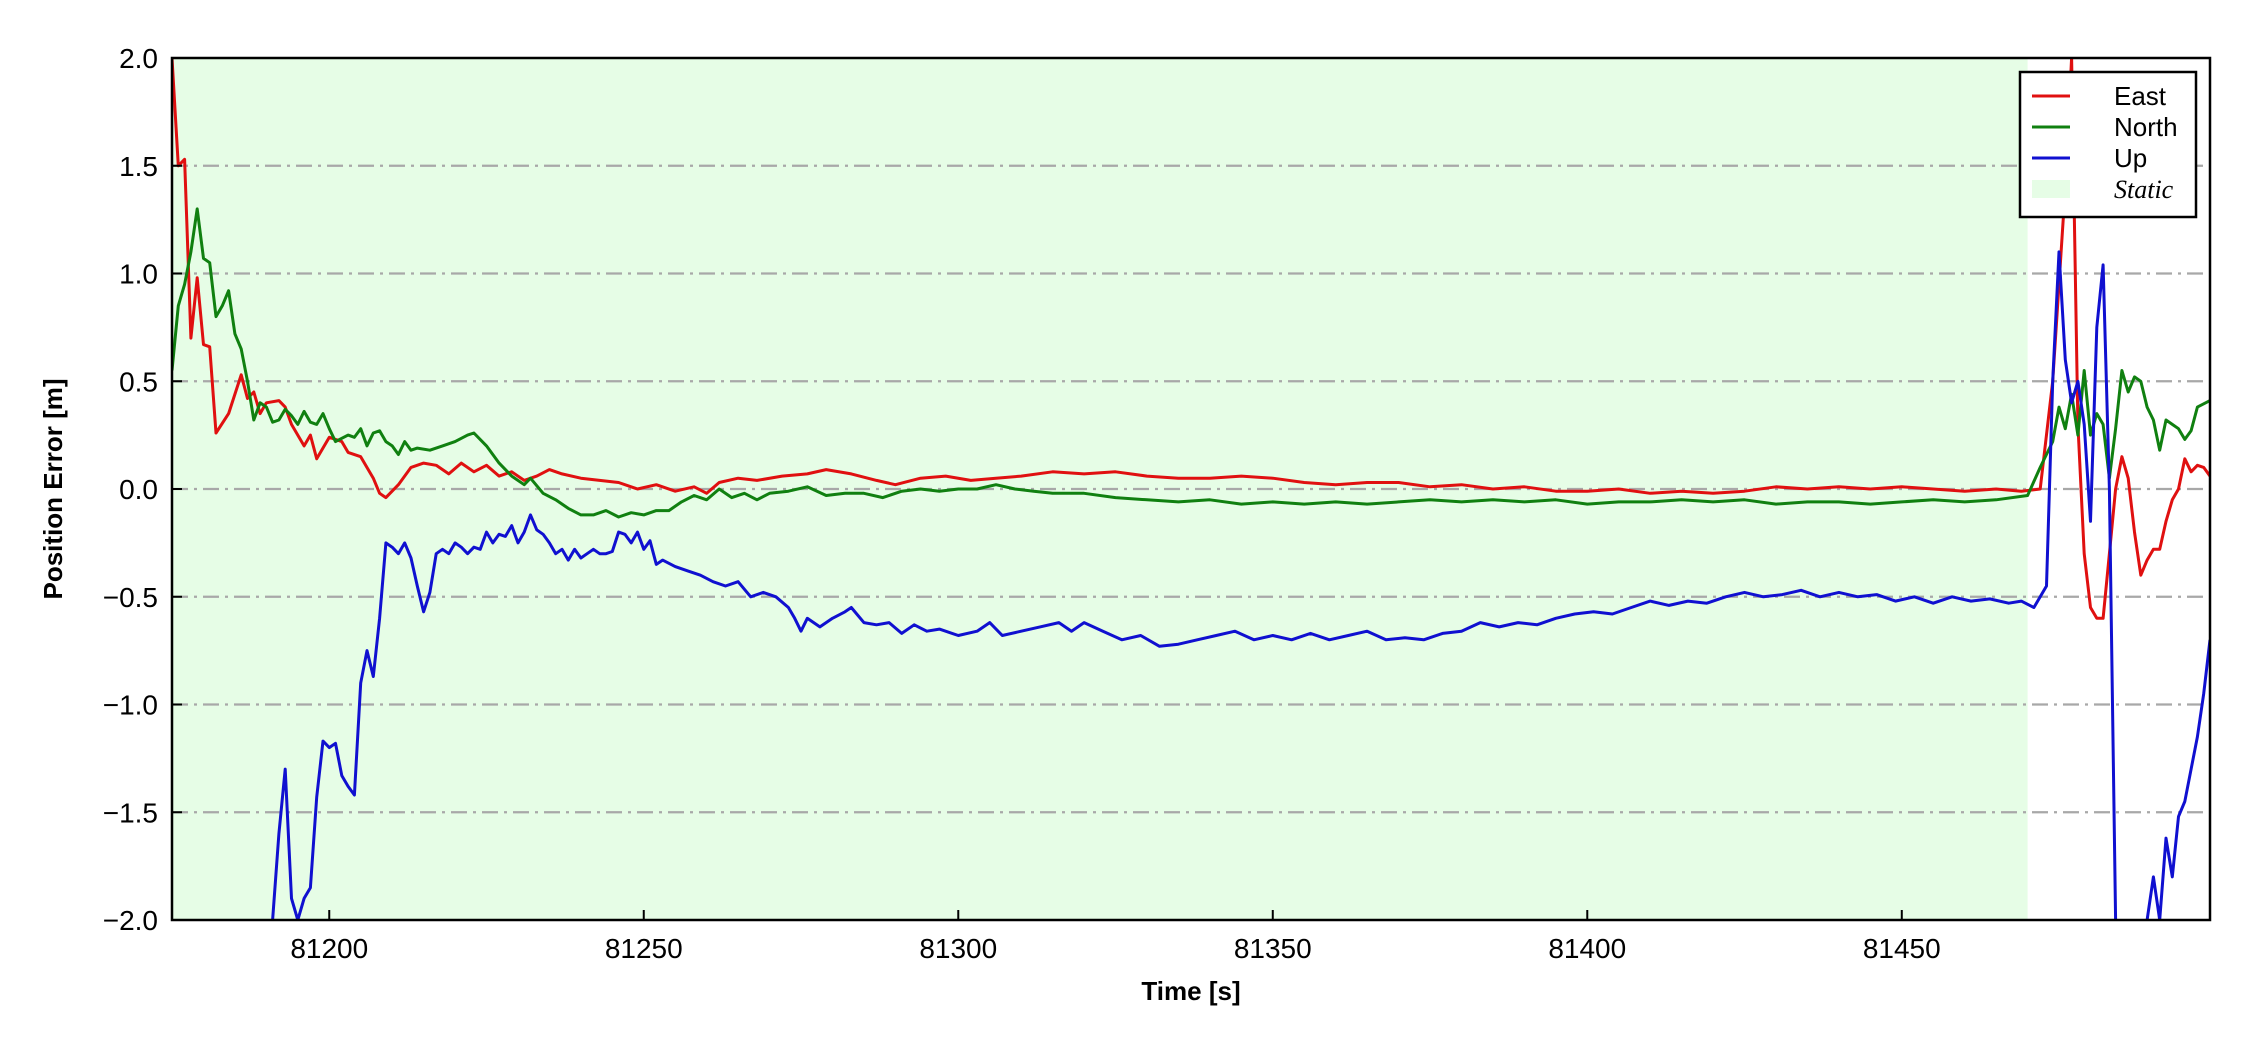  What do you see at coordinates (1190, 991) in the screenshot?
I see `x-axis-label: Time [s]` at bounding box center [1190, 991].